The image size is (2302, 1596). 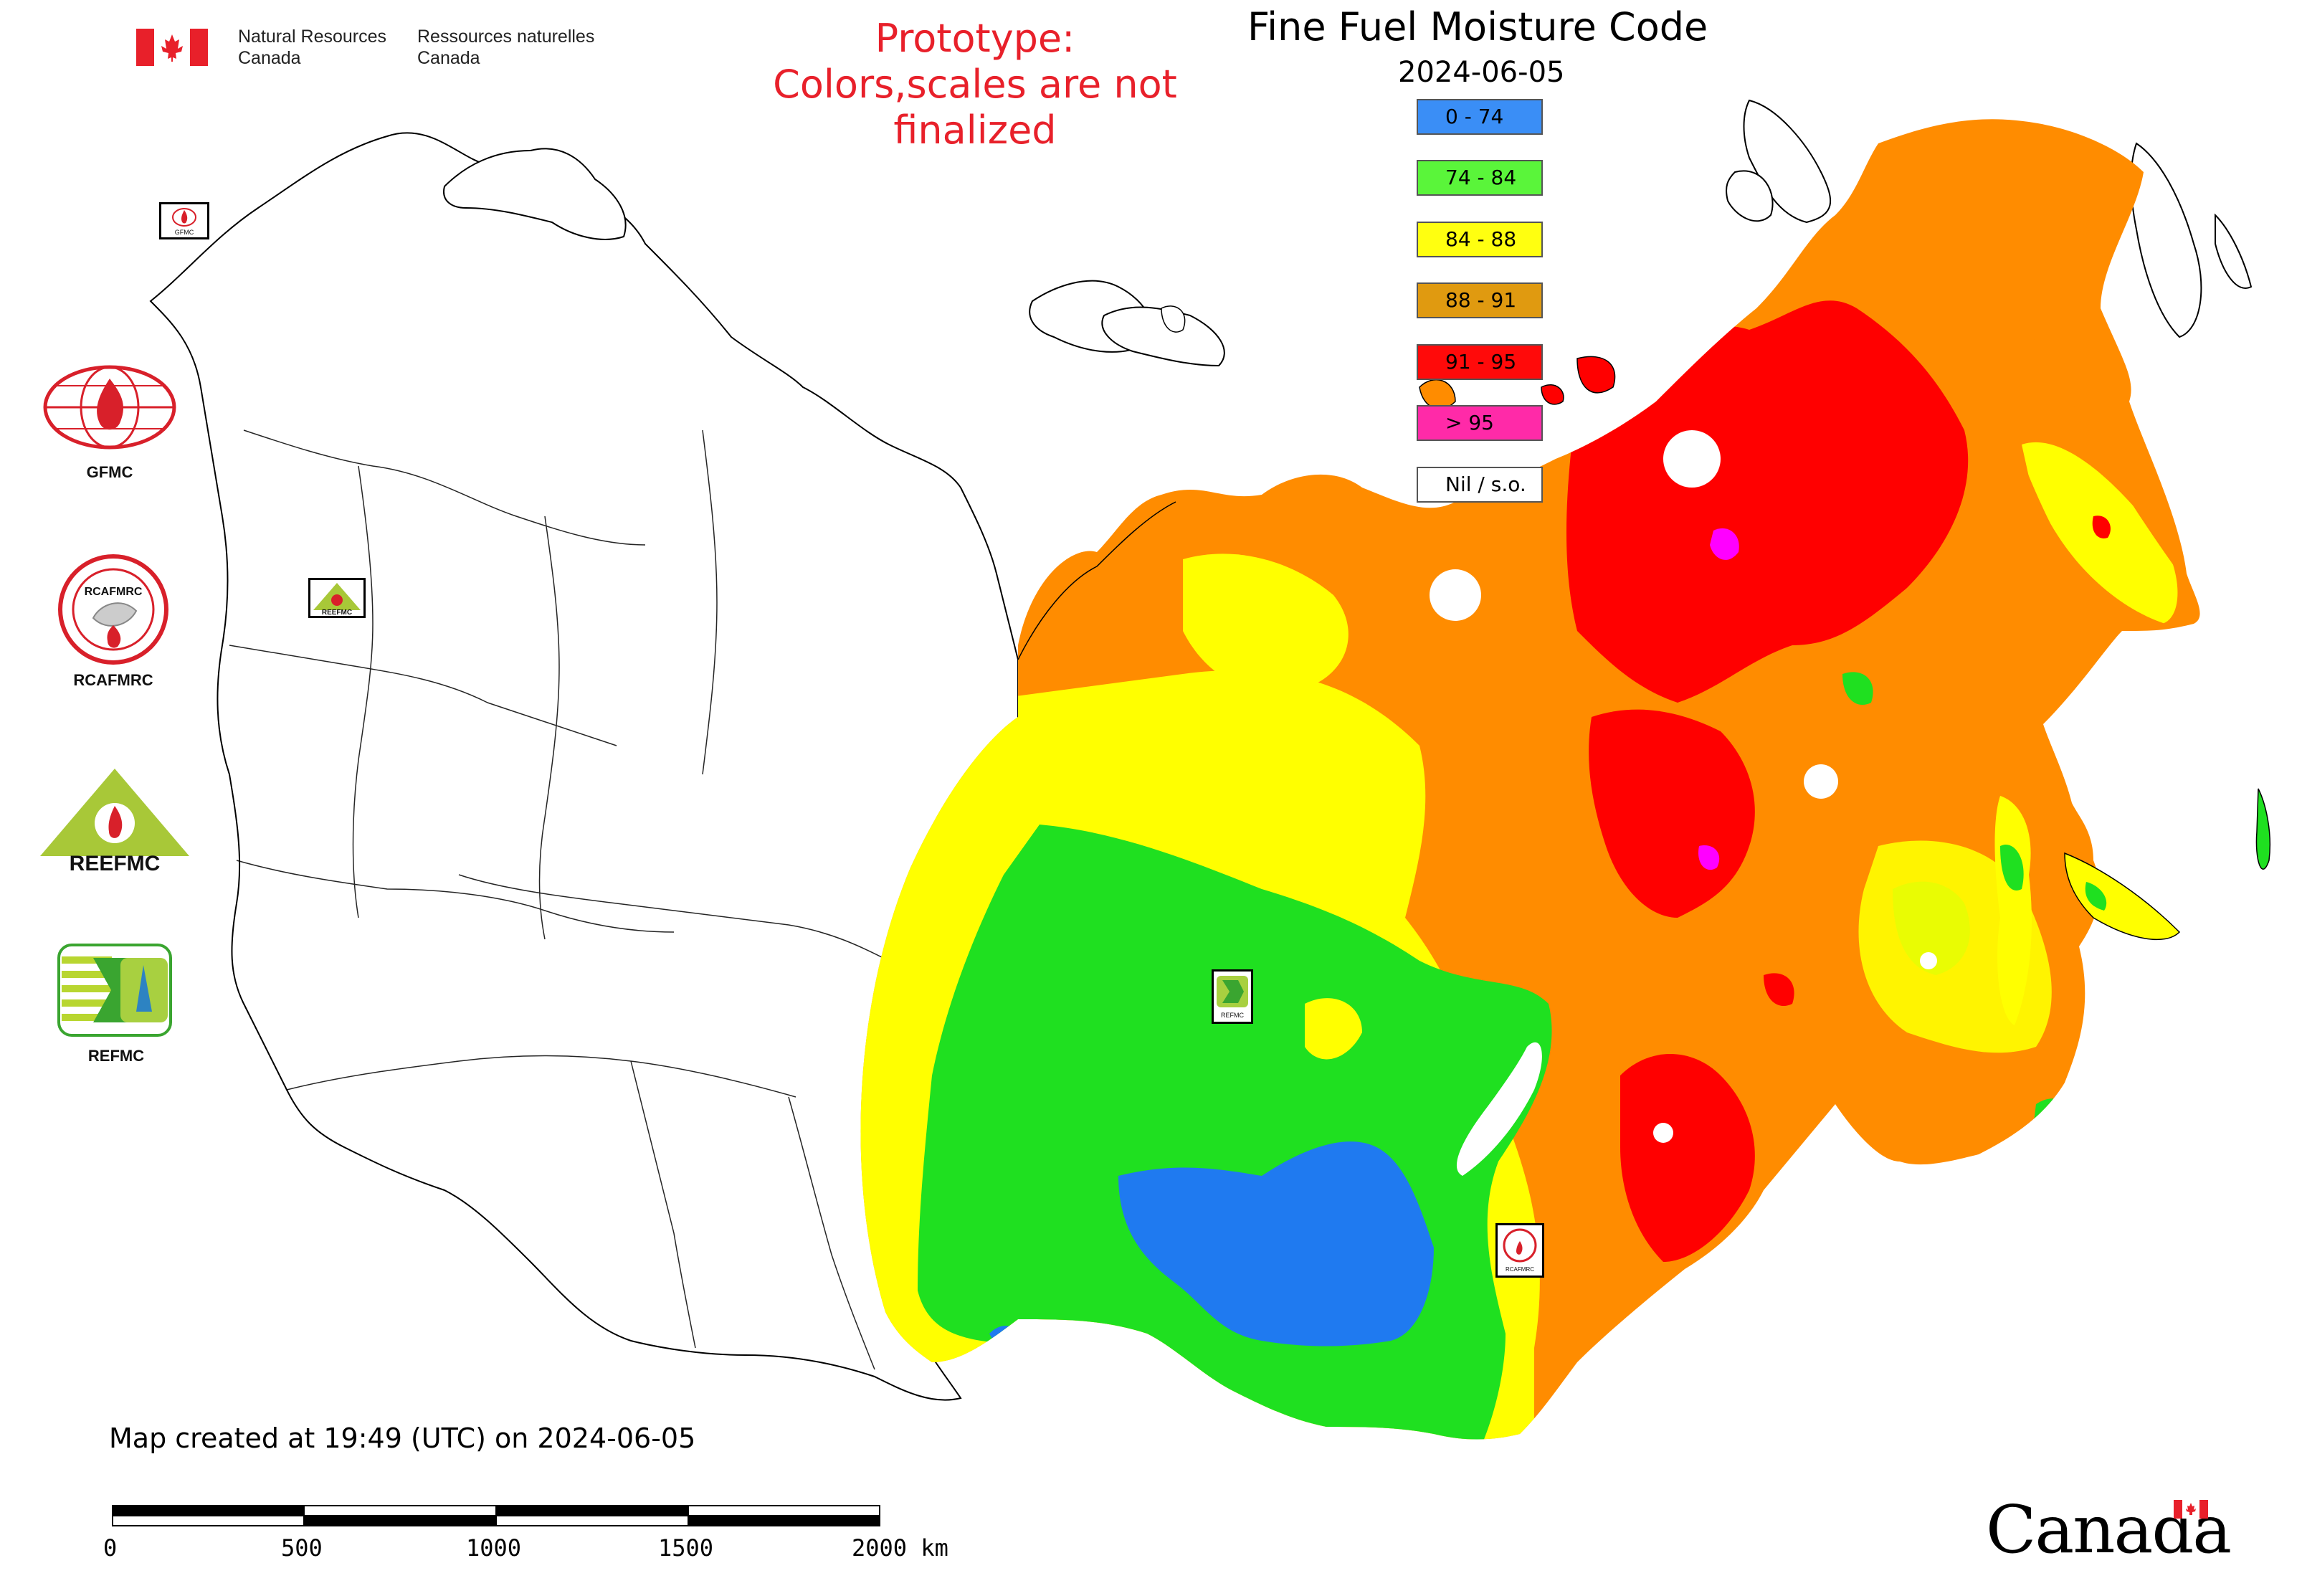 I want to click on map-date: 2024-06-05, so click(x=1481, y=72).